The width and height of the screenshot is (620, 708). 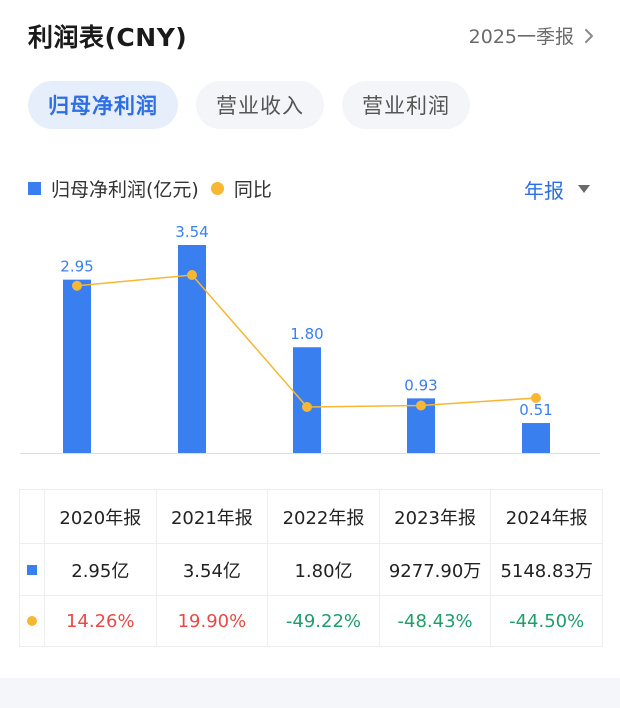 What do you see at coordinates (310, 693) in the screenshot?
I see `footer-divider` at bounding box center [310, 693].